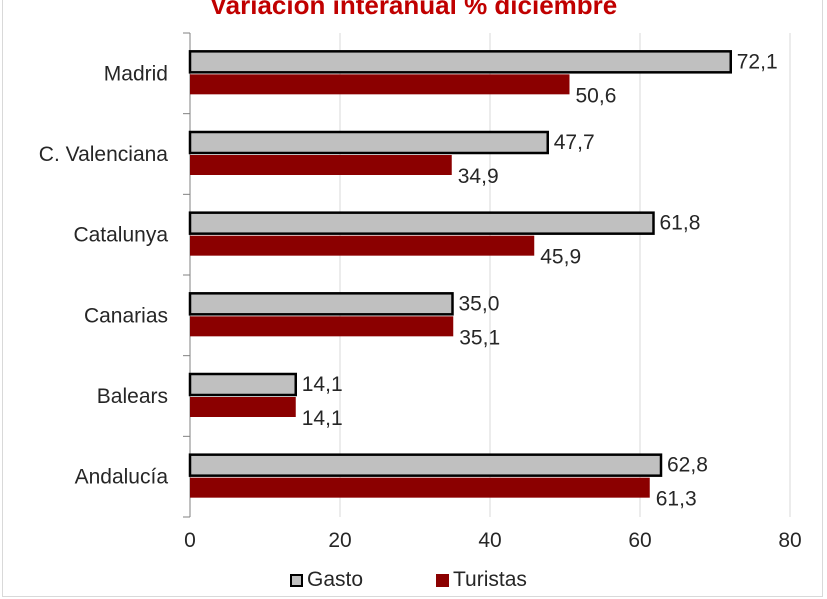 The width and height of the screenshot is (827, 599). Describe the element at coordinates (442, 580) in the screenshot. I see `legend-turistas-swatch` at that location.